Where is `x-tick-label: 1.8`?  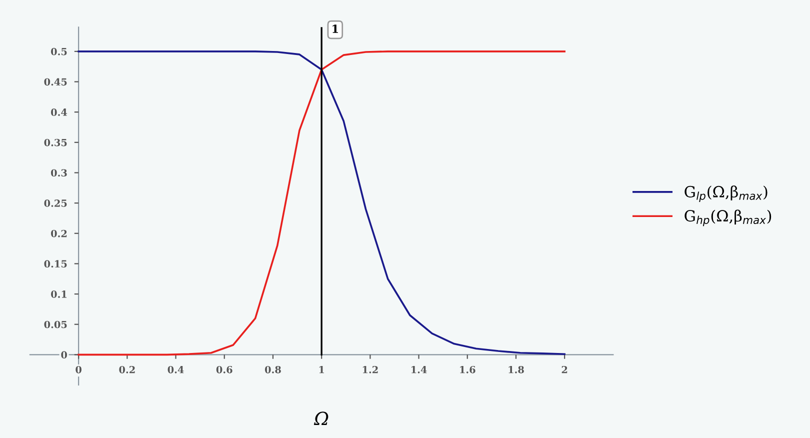 x-tick-label: 1.8 is located at coordinates (516, 370).